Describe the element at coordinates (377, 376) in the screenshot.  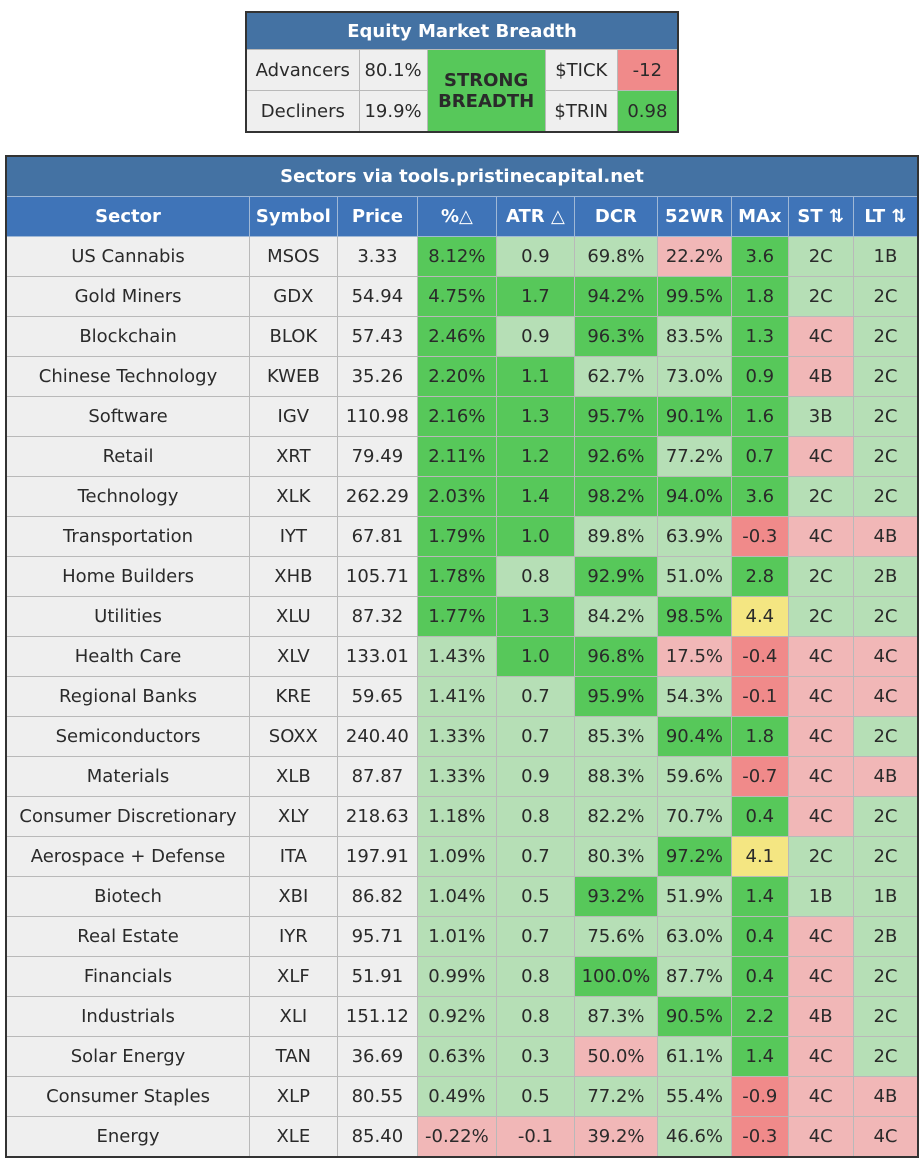
I see `cell-price: 35.26` at that location.